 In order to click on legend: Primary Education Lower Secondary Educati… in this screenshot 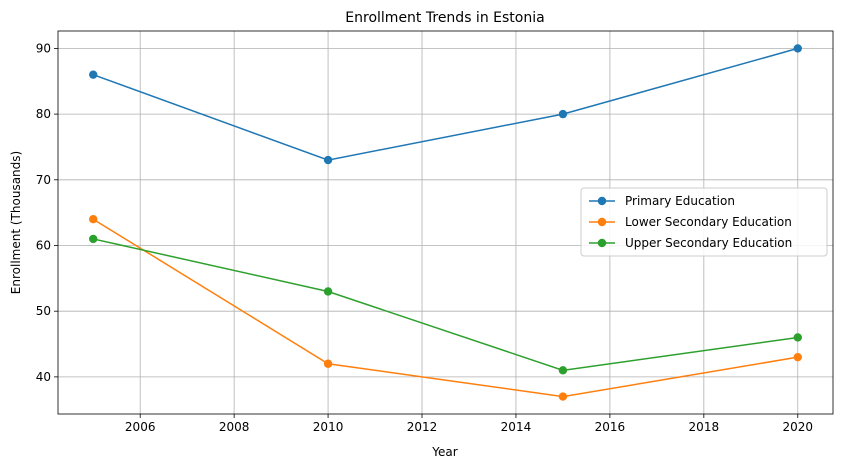, I will do `click(704, 222)`.